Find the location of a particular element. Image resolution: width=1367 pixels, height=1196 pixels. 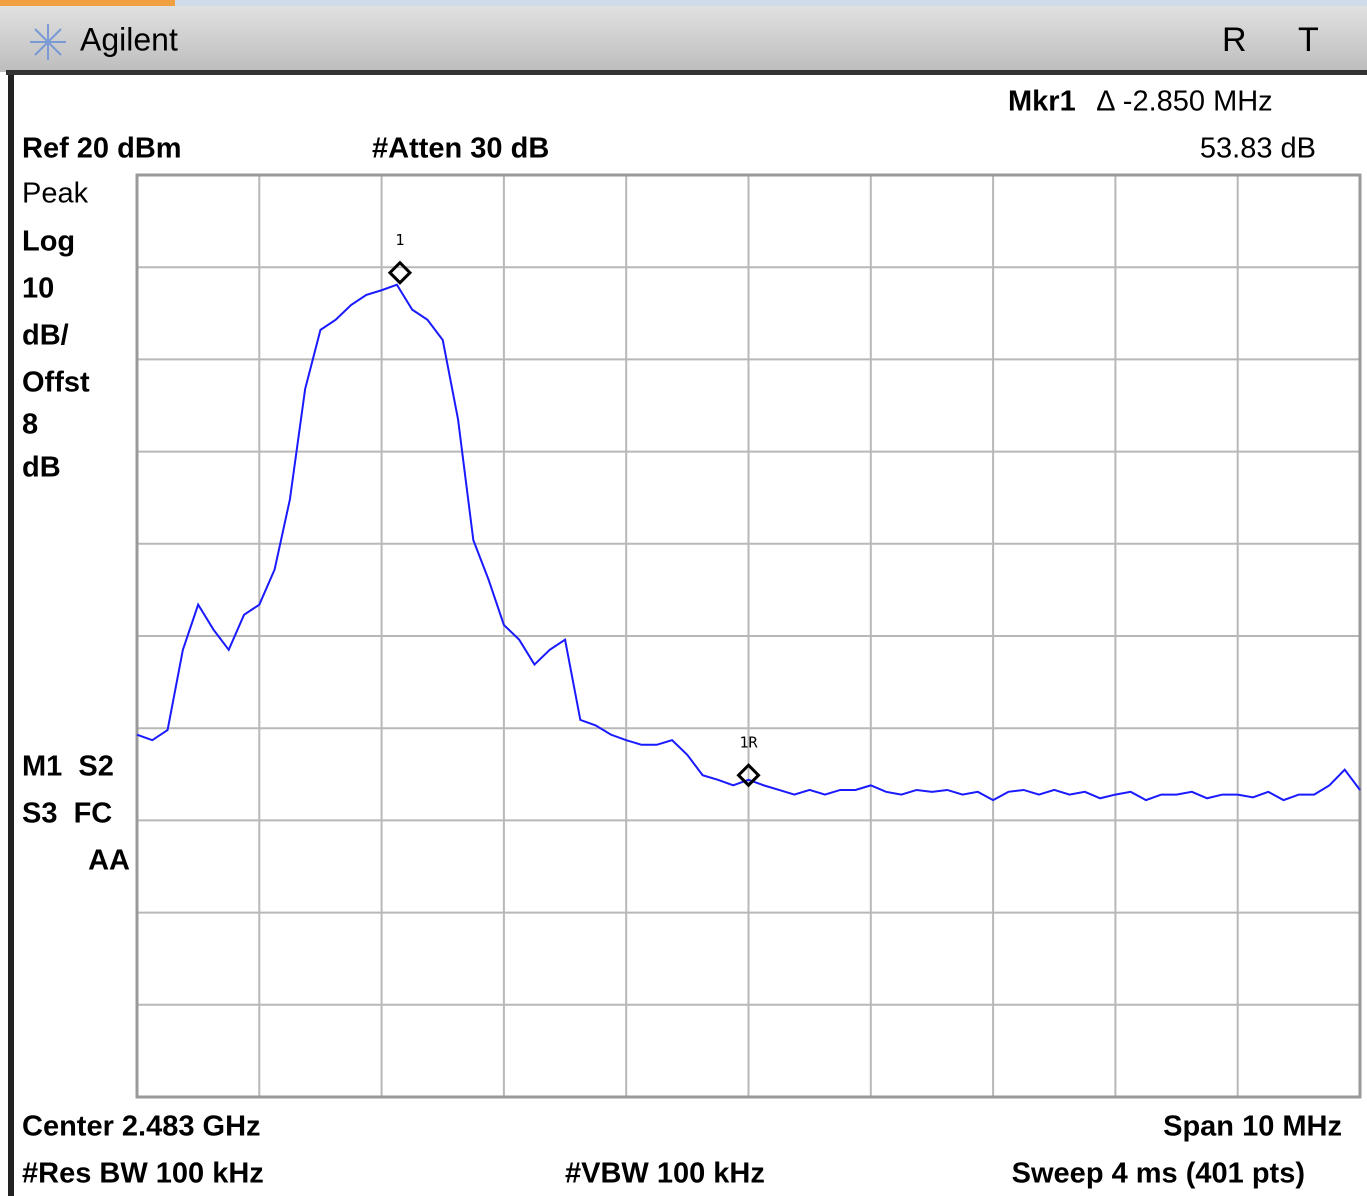

logo is located at coordinates (48, 42).